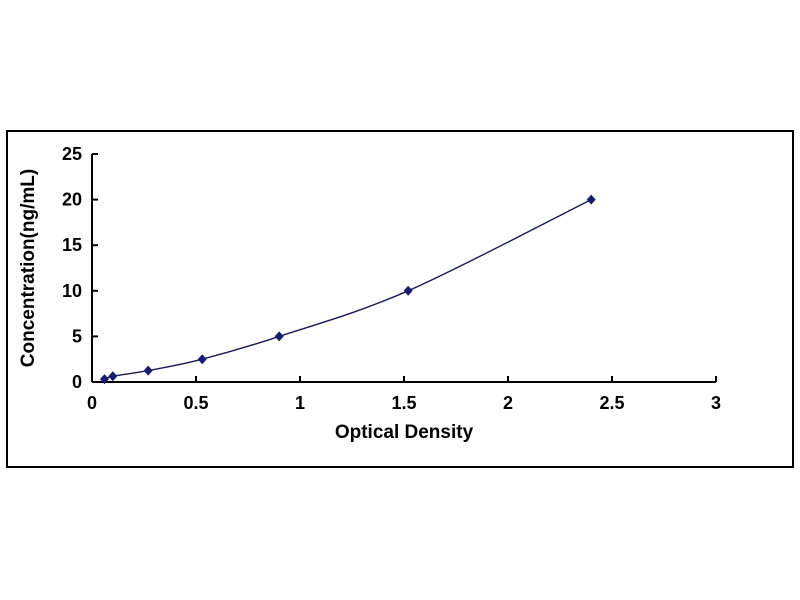 This screenshot has height=600, width=800. What do you see at coordinates (28, 268) in the screenshot?
I see `y-axis-title: Concentration(ng/mL)` at bounding box center [28, 268].